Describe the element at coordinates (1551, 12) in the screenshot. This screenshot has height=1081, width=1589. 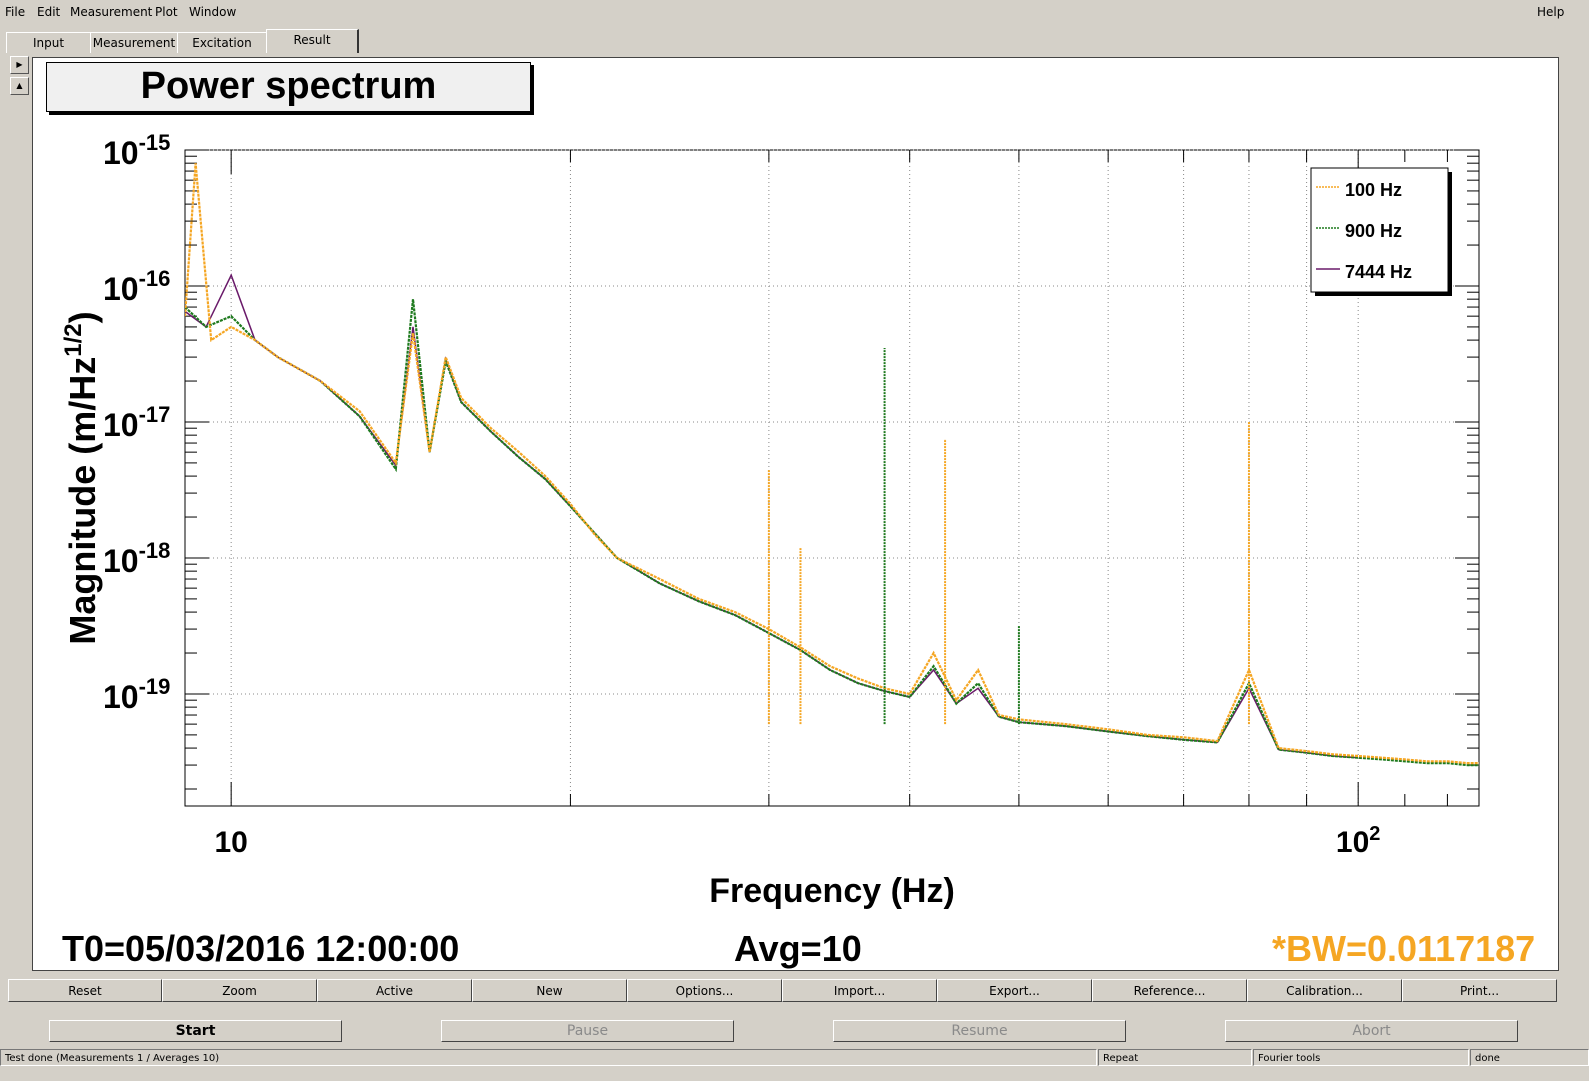
I see `menu-help: Help` at that location.